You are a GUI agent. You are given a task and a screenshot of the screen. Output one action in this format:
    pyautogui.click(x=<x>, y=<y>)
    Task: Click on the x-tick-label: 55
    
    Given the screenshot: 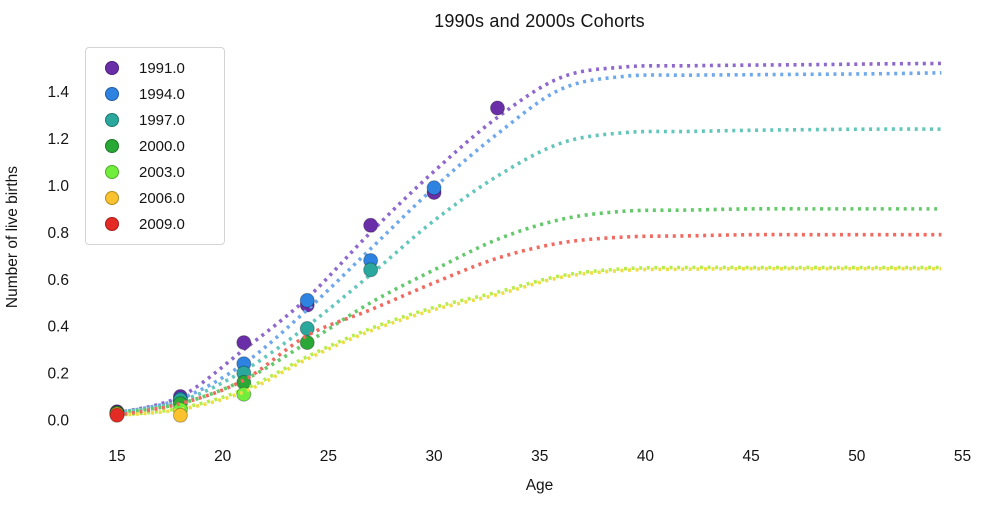 What is the action you would take?
    pyautogui.click(x=962, y=456)
    